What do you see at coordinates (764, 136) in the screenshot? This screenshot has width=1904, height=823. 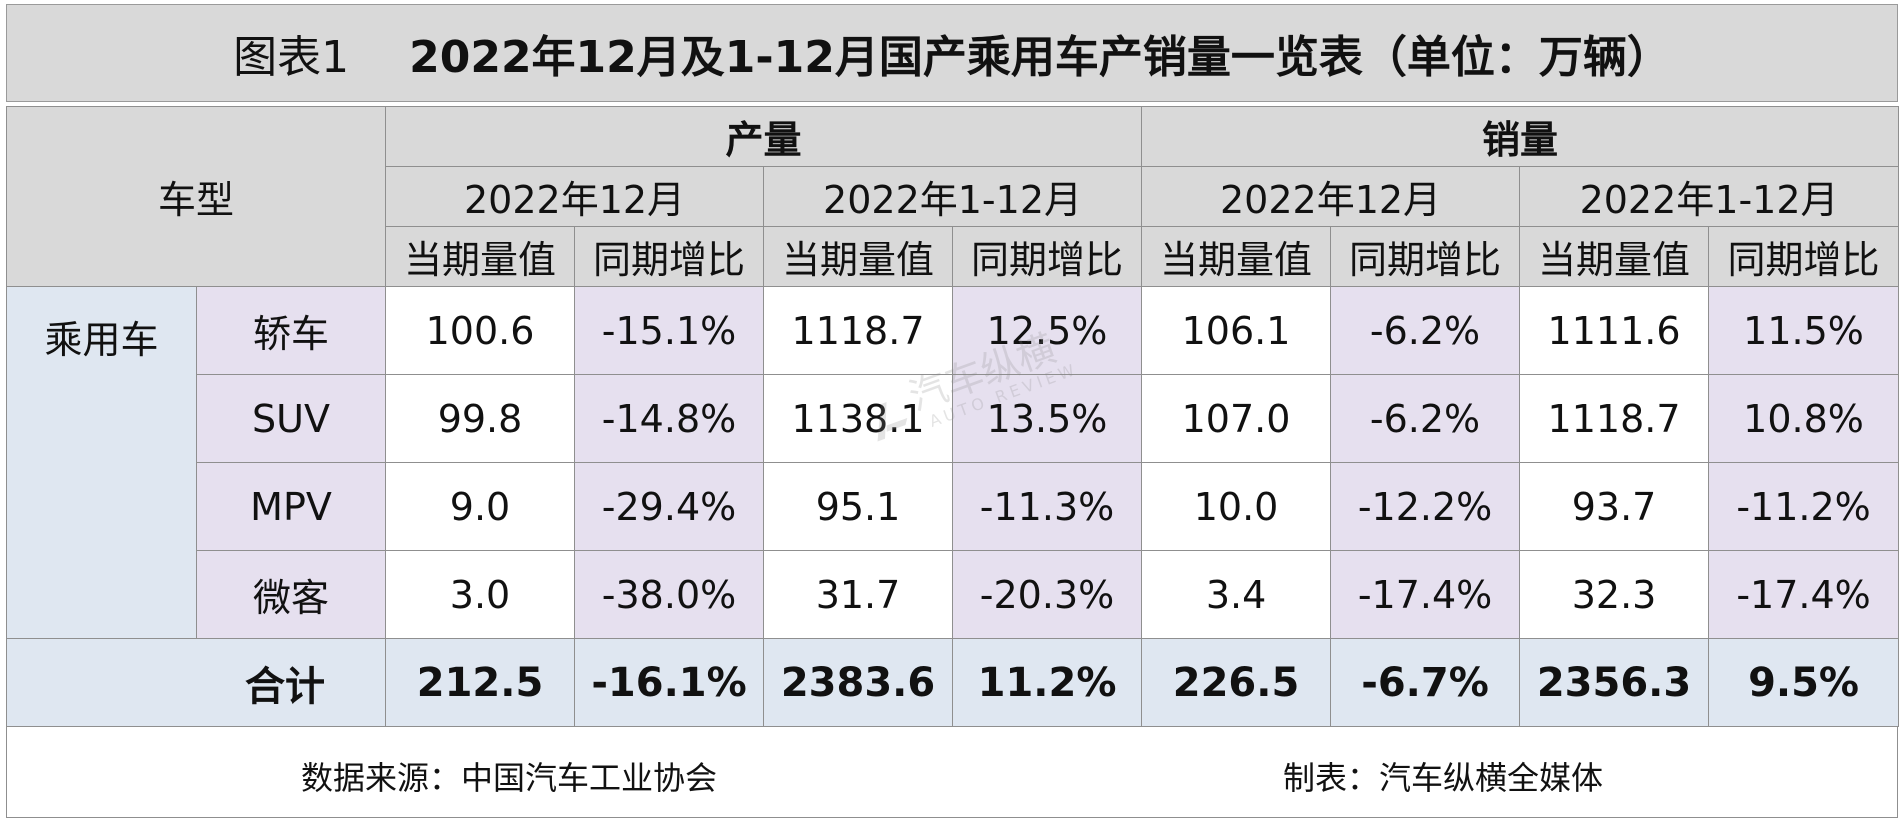 I see `header-production: 产量` at bounding box center [764, 136].